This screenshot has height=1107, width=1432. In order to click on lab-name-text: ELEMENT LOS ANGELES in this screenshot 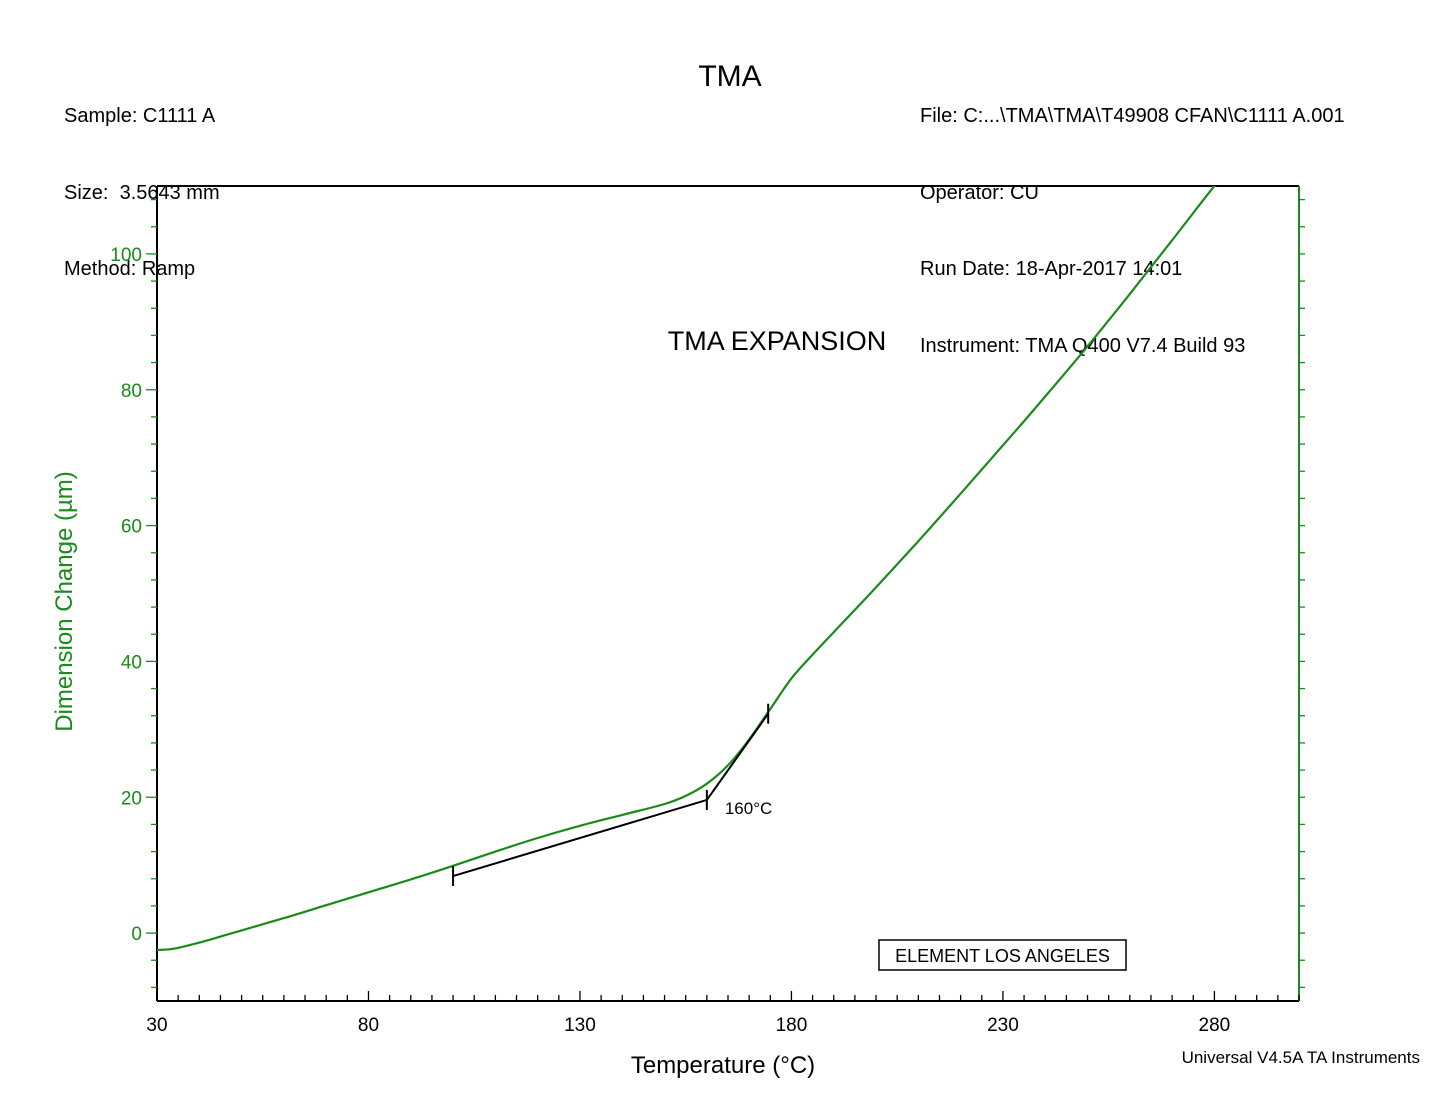, I will do `click(1002, 956)`.